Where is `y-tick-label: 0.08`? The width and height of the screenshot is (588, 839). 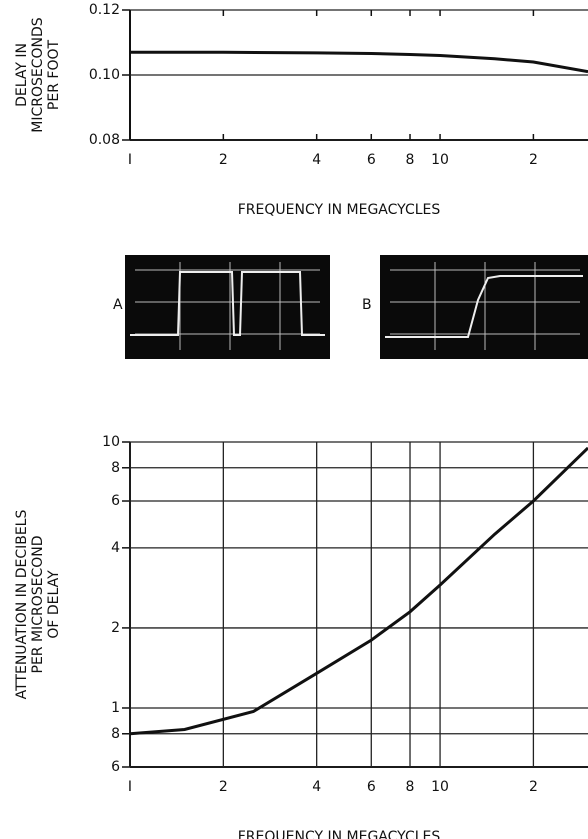 y-tick-label: 0.08 is located at coordinates (104, 140).